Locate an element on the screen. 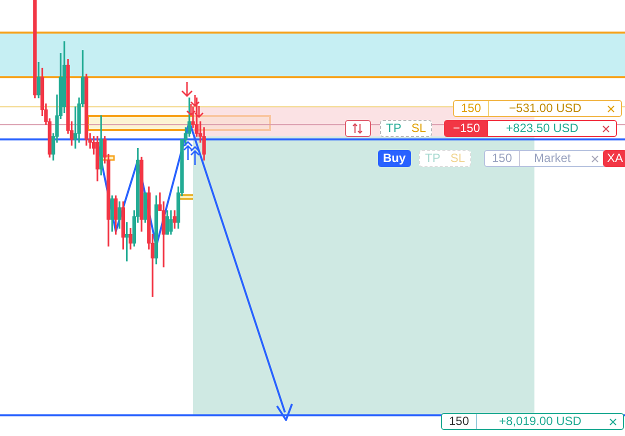  order-label: 150 Market is located at coordinates (545, 158).